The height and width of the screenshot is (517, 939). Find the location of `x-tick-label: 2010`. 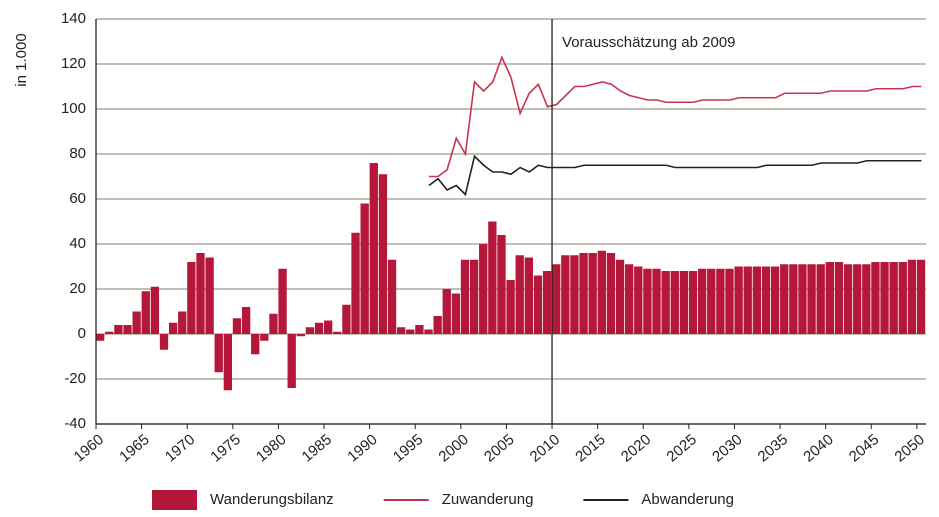

x-tick-label: 2010 is located at coordinates (545, 448).